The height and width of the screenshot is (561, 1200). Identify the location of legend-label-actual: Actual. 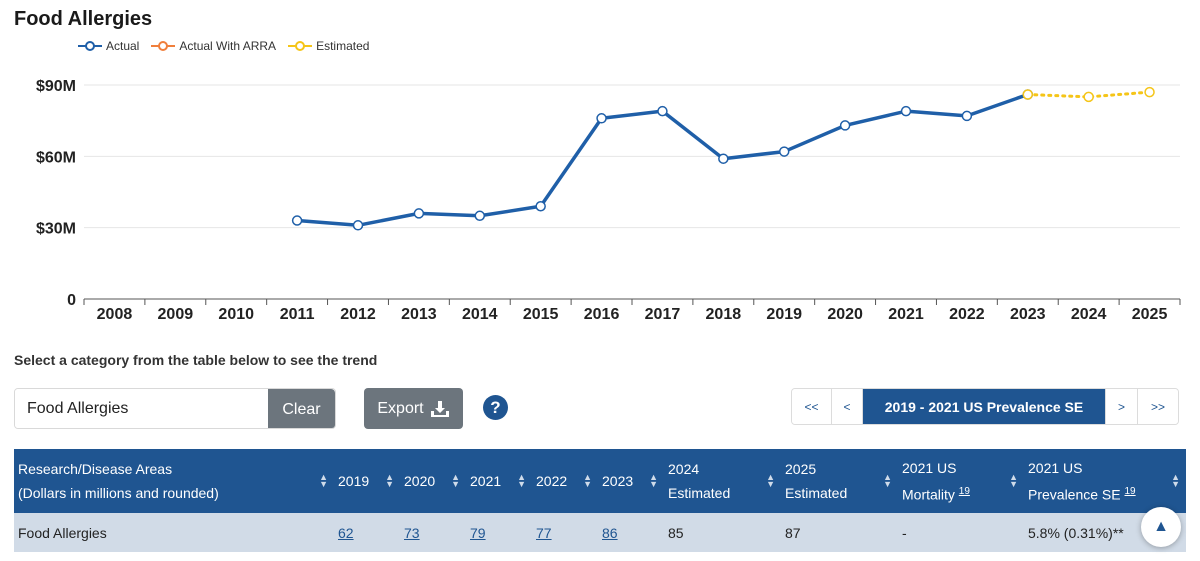
(123, 46).